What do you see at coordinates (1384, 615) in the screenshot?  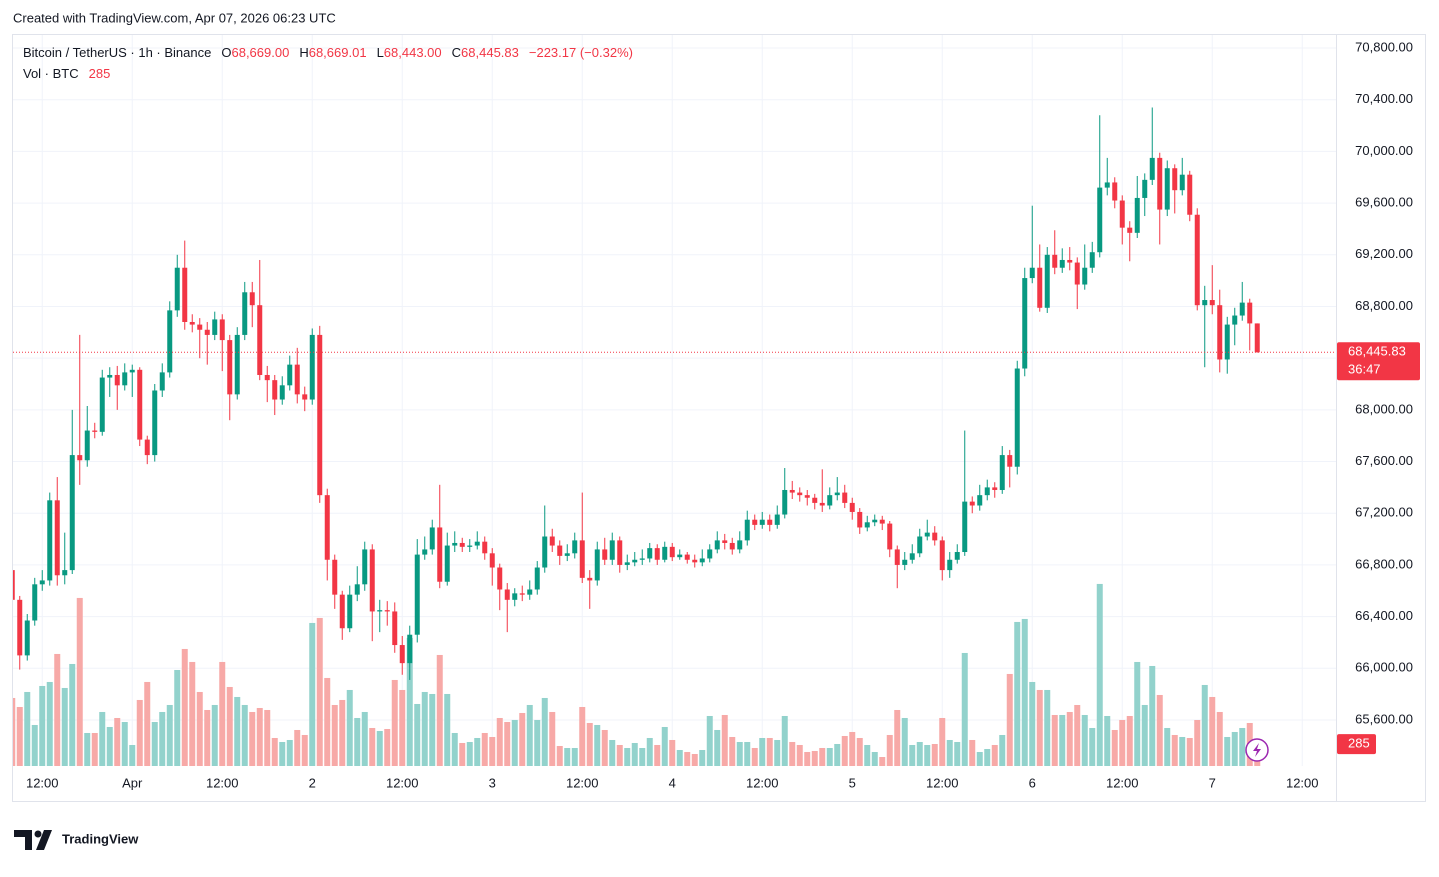 I see `y-tick-label: 66,400.00` at bounding box center [1384, 615].